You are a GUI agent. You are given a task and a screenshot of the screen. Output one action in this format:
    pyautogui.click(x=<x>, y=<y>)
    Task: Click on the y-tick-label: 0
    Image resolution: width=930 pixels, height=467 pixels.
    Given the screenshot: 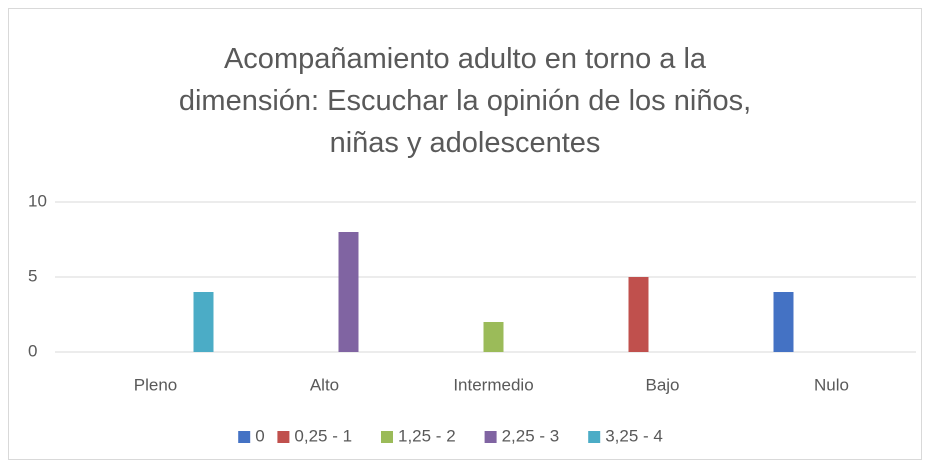 What is the action you would take?
    pyautogui.click(x=32, y=350)
    